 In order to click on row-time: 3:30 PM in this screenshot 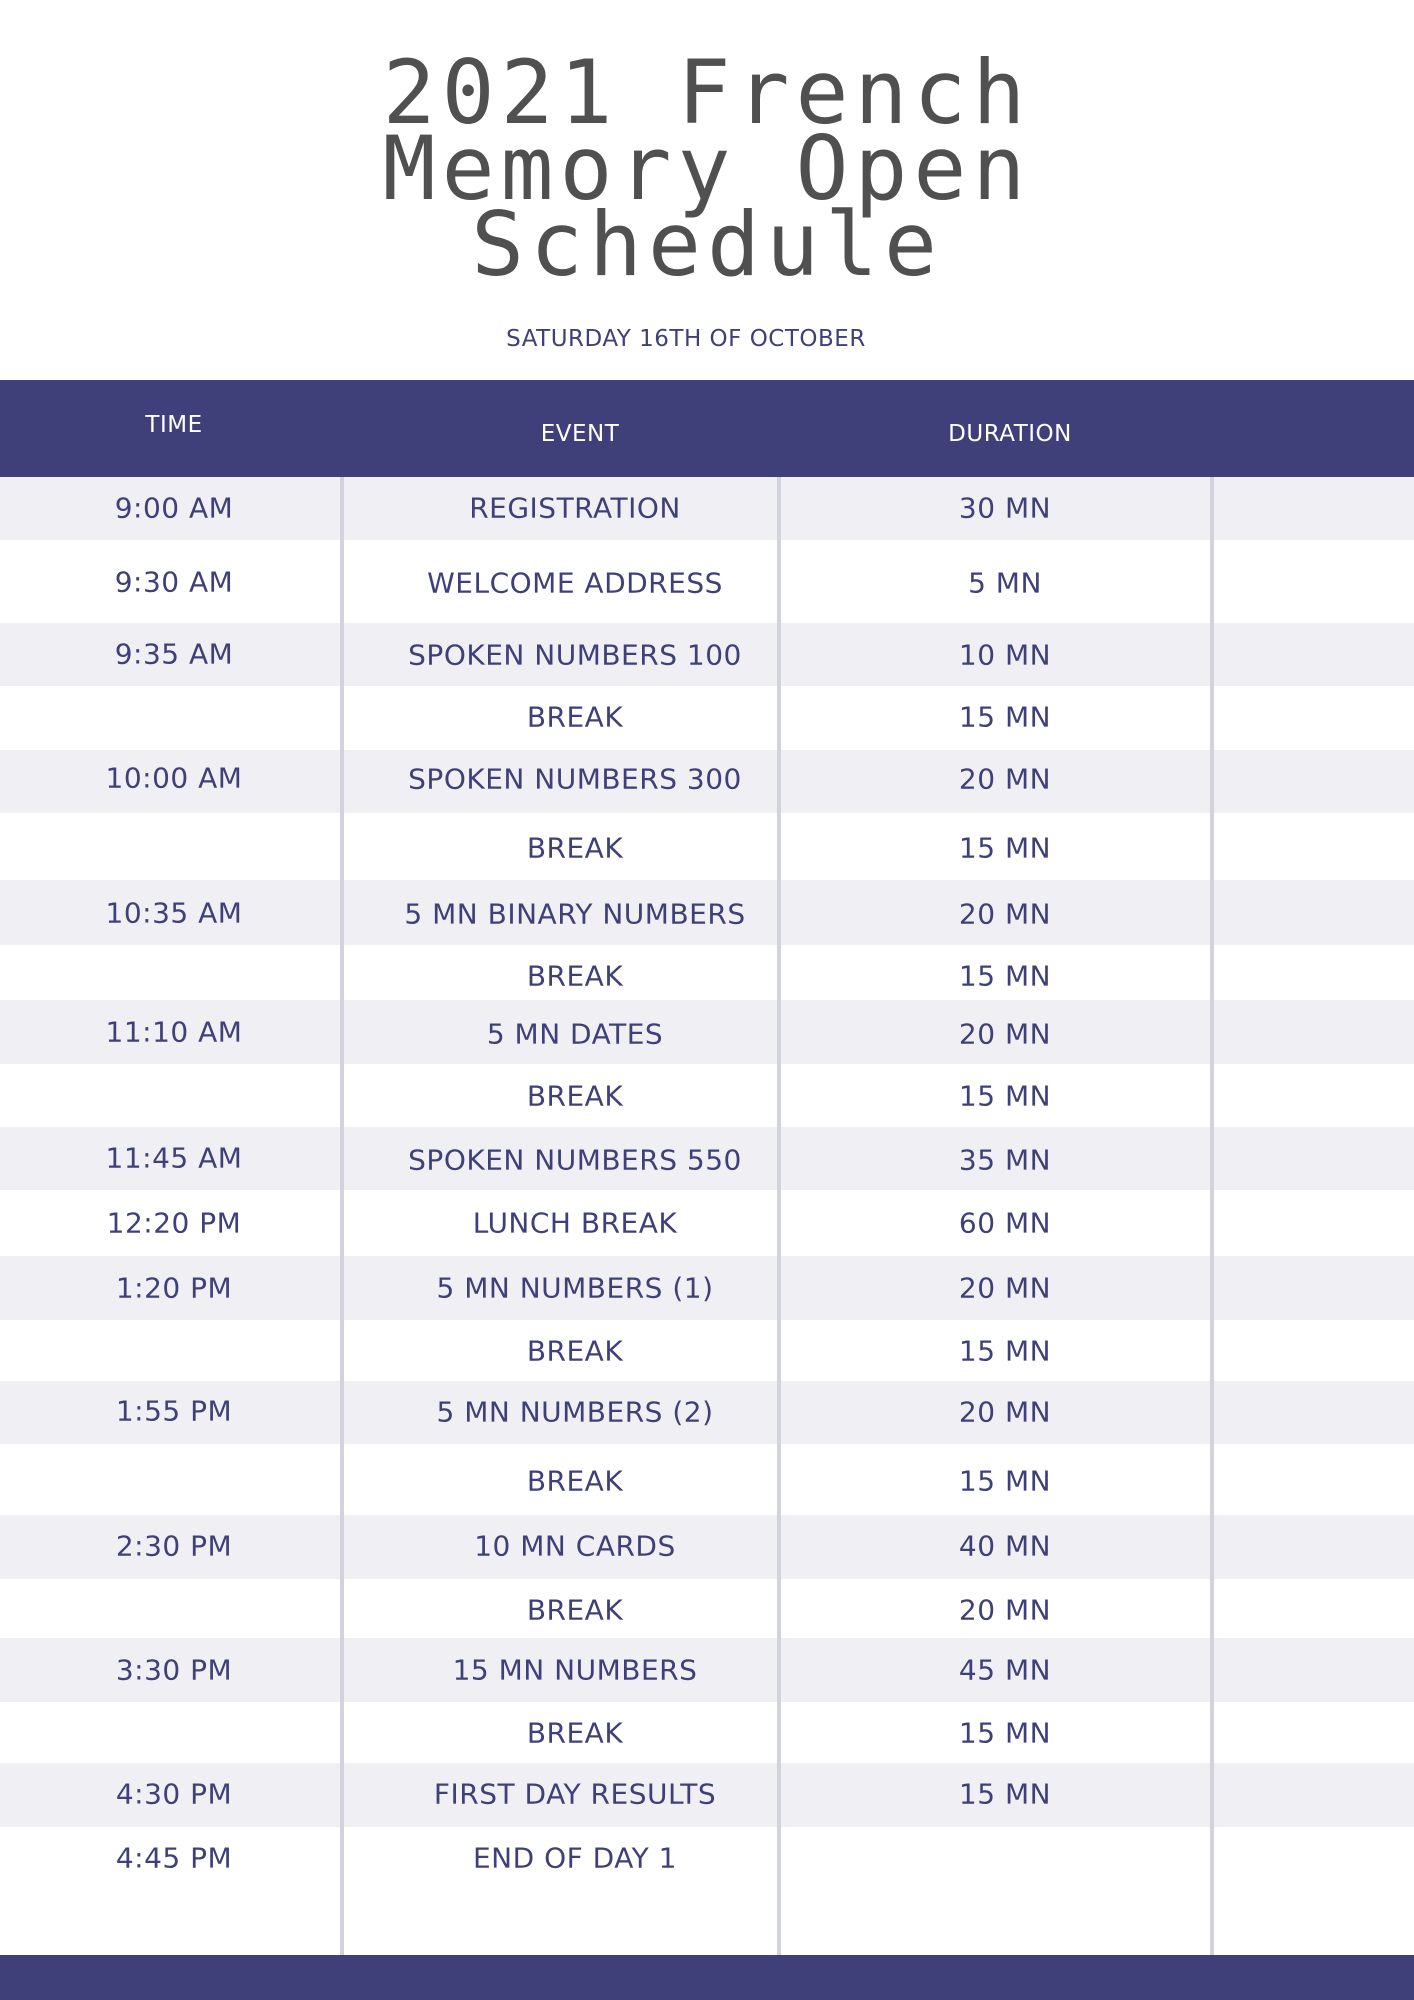, I will do `click(174, 1670)`.